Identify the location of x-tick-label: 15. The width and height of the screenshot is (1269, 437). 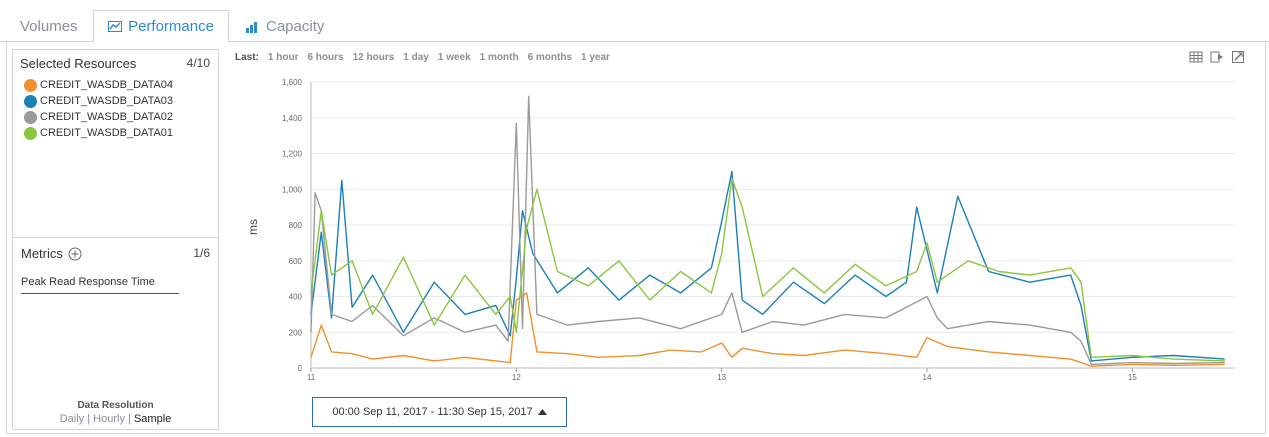
(1132, 377).